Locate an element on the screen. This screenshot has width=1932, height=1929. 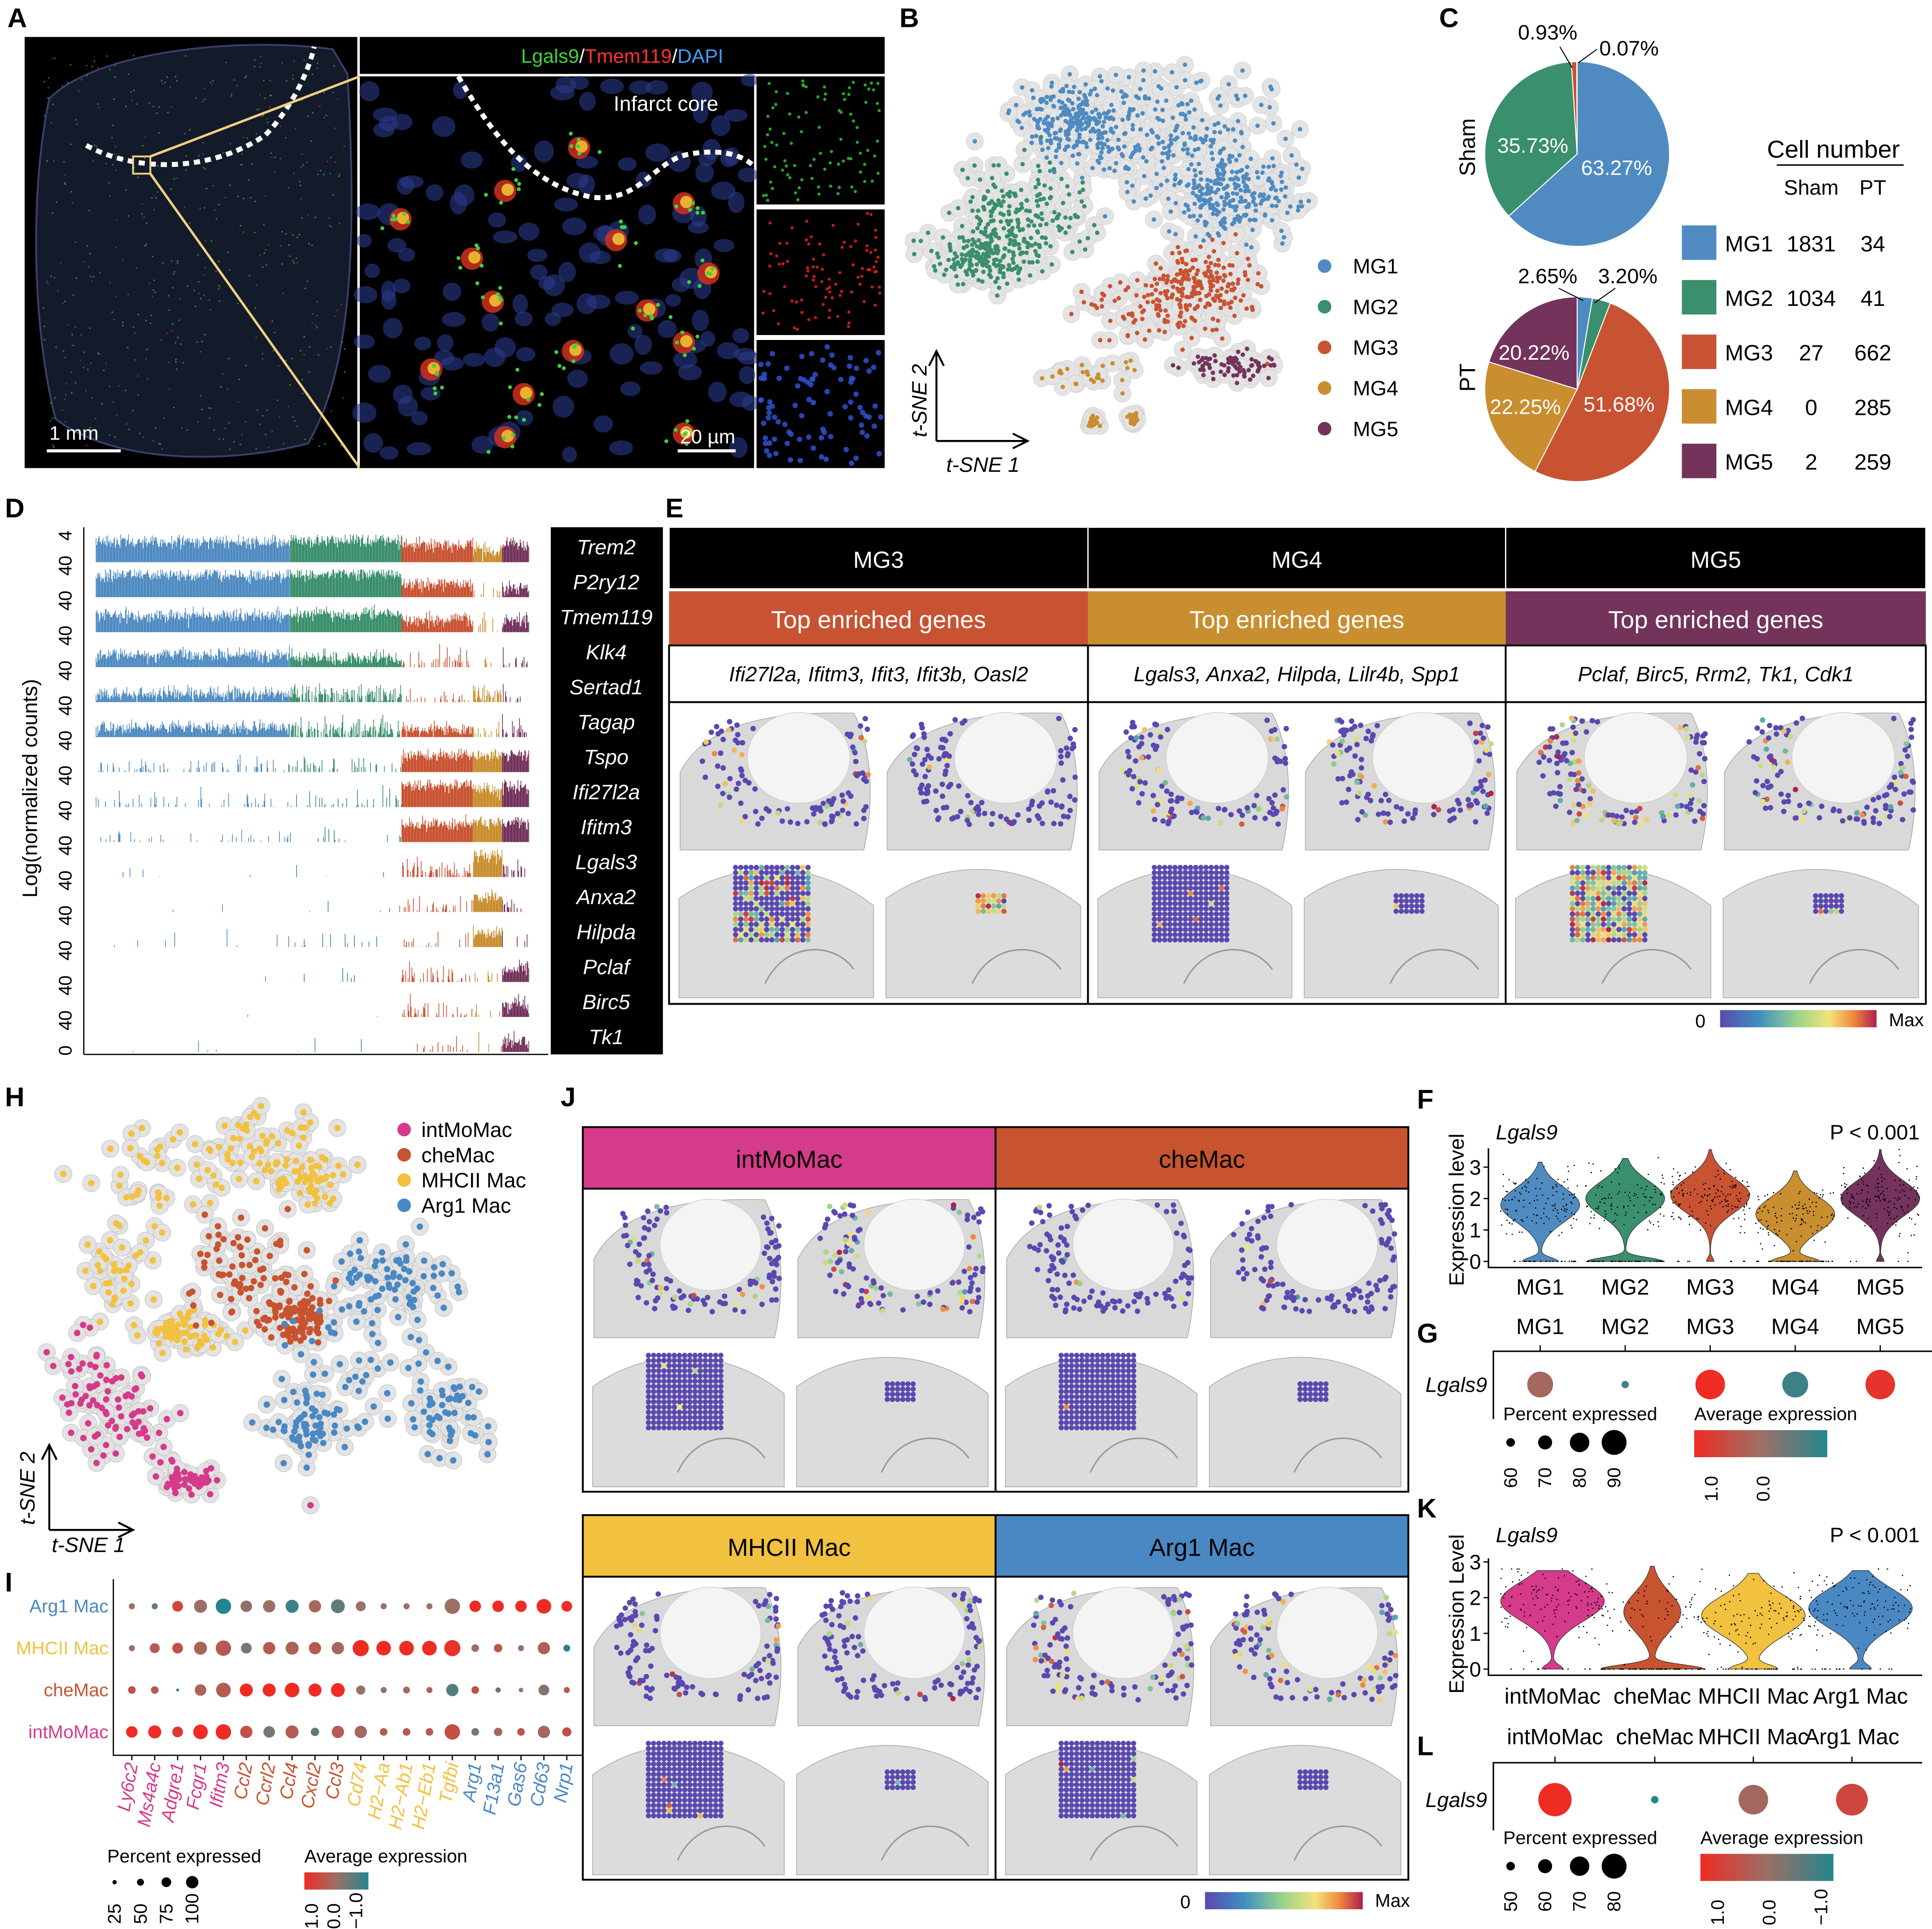
track-bars-klk4-mg3 is located at coordinates (435, 655).